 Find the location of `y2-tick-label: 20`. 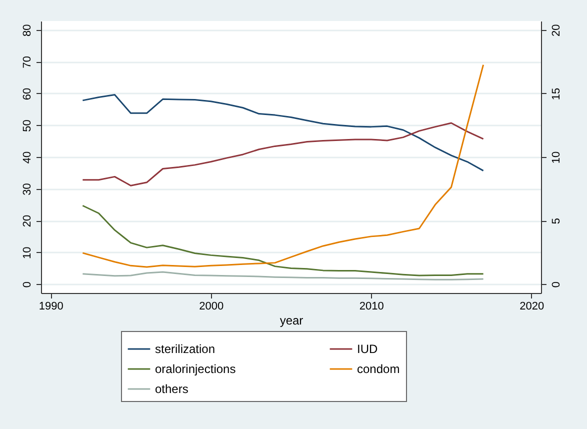

y2-tick-label: 20 is located at coordinates (556, 30).